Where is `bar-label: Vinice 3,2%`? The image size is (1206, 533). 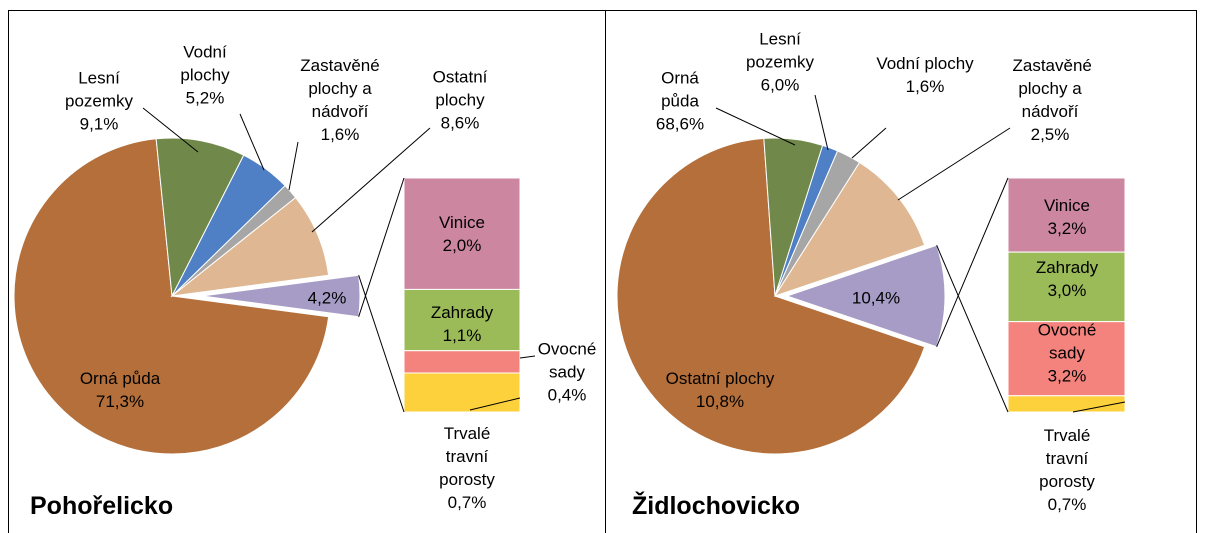 bar-label: Vinice 3,2% is located at coordinates (1067, 217).